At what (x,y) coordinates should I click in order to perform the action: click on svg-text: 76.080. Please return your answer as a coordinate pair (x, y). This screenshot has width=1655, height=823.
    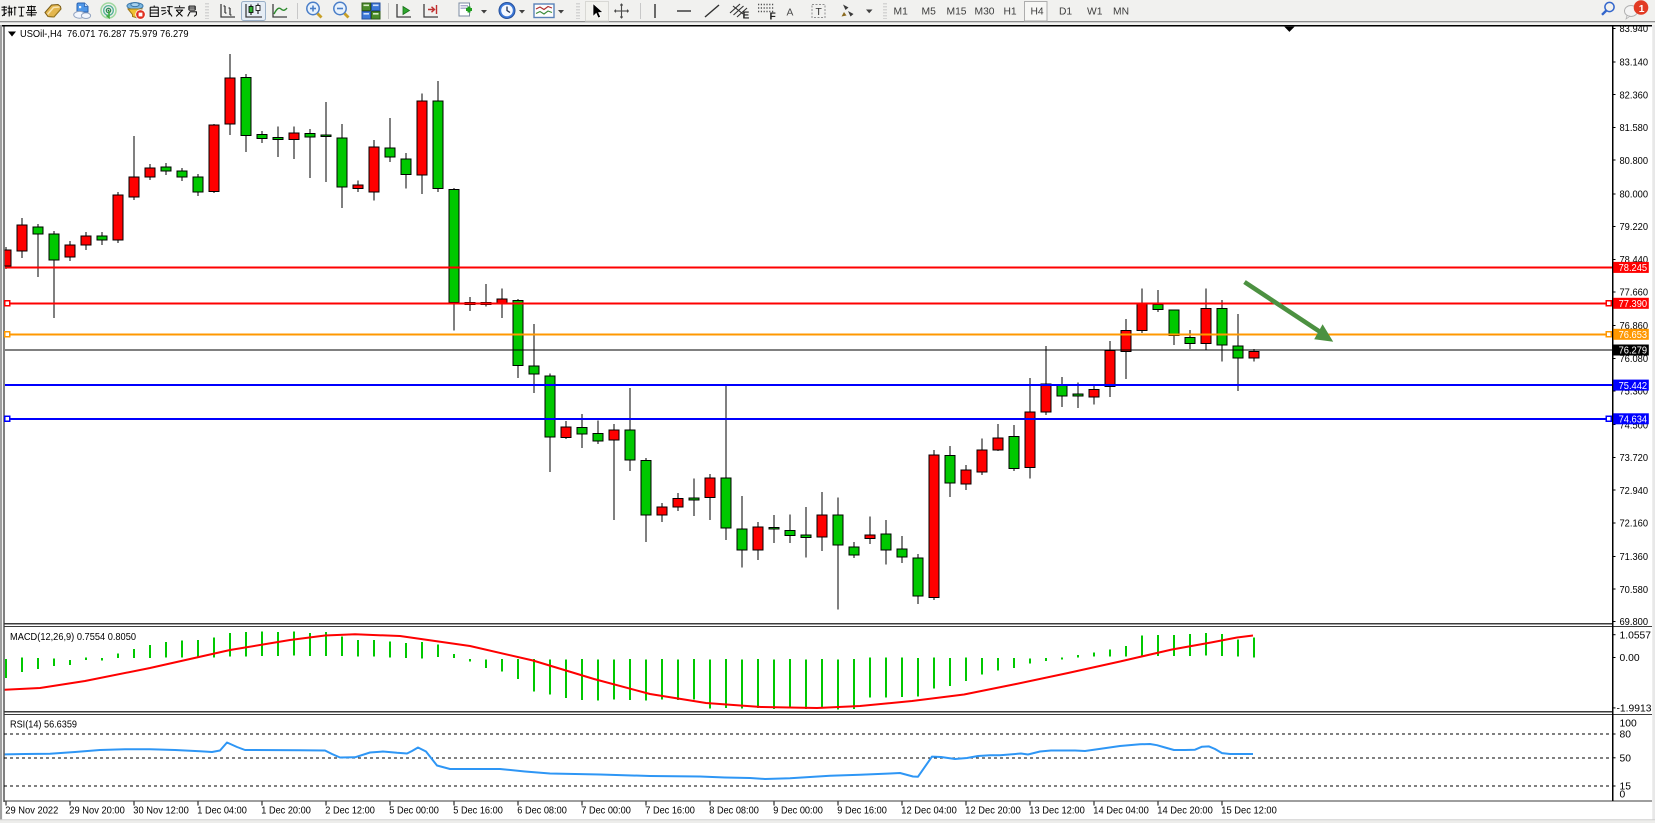
    Looking at the image, I should click on (1634, 359).